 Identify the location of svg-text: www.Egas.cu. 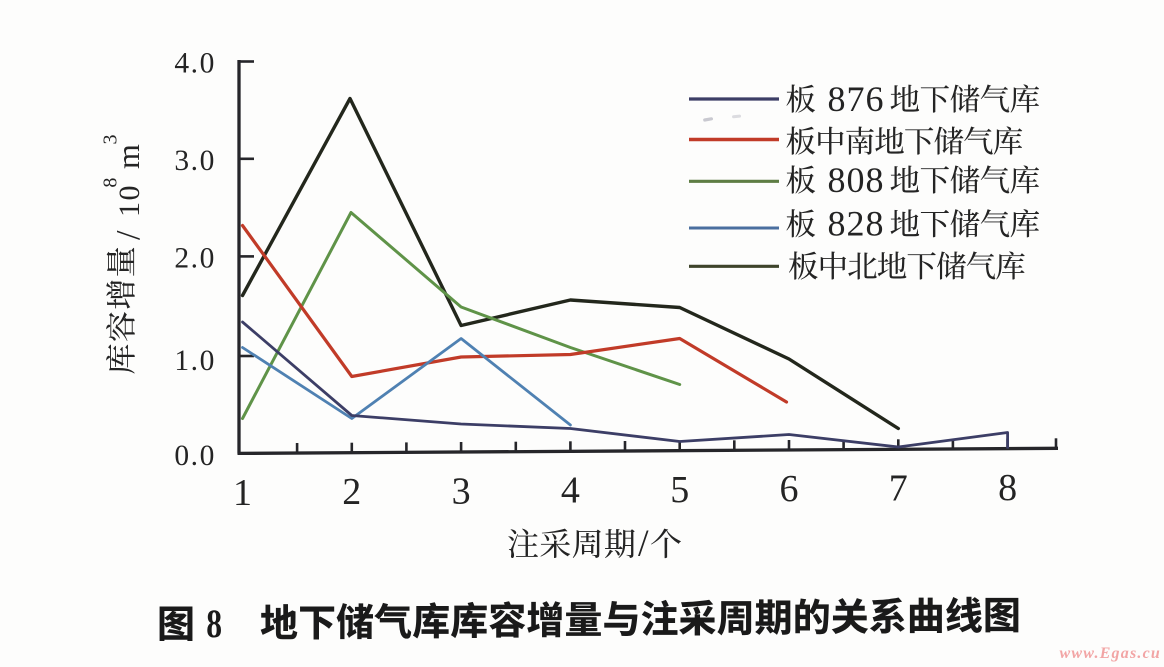
(1110, 653).